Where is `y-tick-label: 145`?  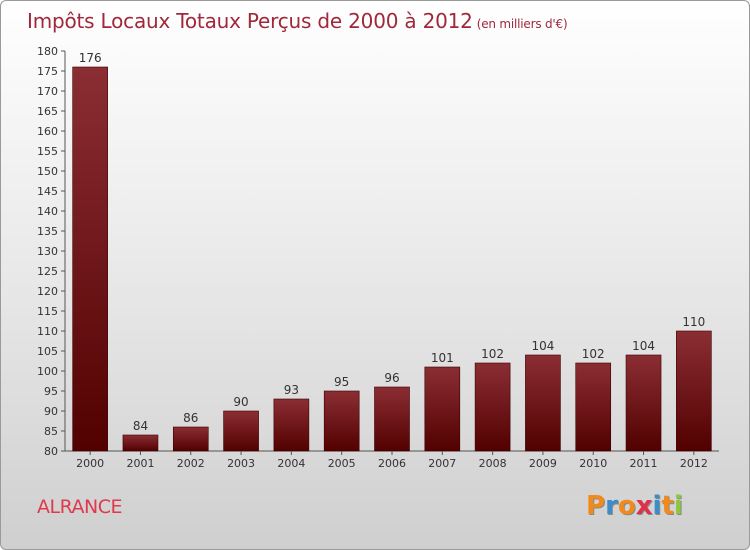 y-tick-label: 145 is located at coordinates (47, 191).